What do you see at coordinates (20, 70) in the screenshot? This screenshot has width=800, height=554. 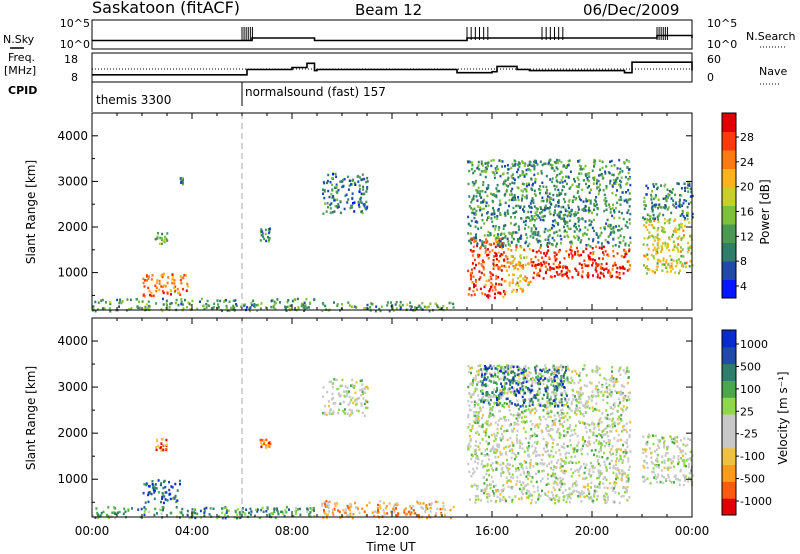 I see `freq-unit-label: [MHz]` at bounding box center [20, 70].